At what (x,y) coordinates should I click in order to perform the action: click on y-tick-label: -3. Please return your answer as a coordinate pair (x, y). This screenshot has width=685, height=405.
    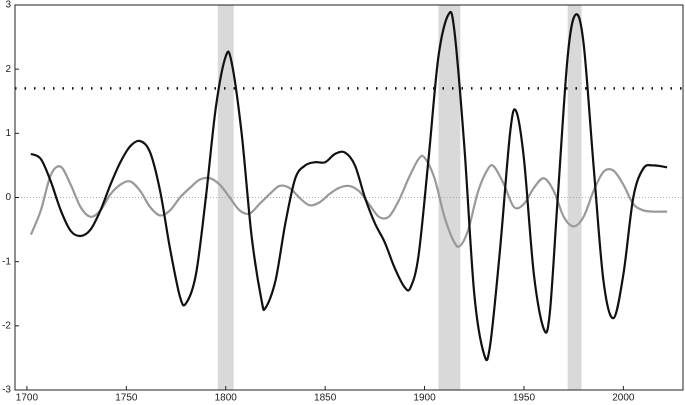
    Looking at the image, I should click on (6, 390).